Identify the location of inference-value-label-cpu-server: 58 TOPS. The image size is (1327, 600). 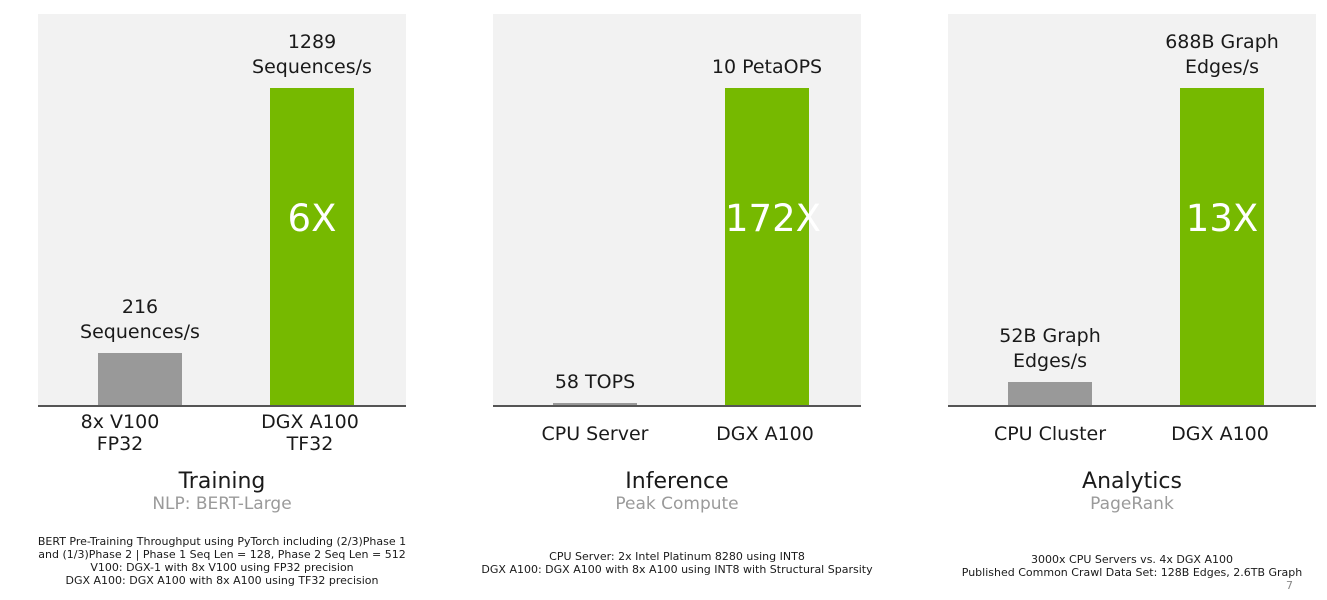
(595, 382).